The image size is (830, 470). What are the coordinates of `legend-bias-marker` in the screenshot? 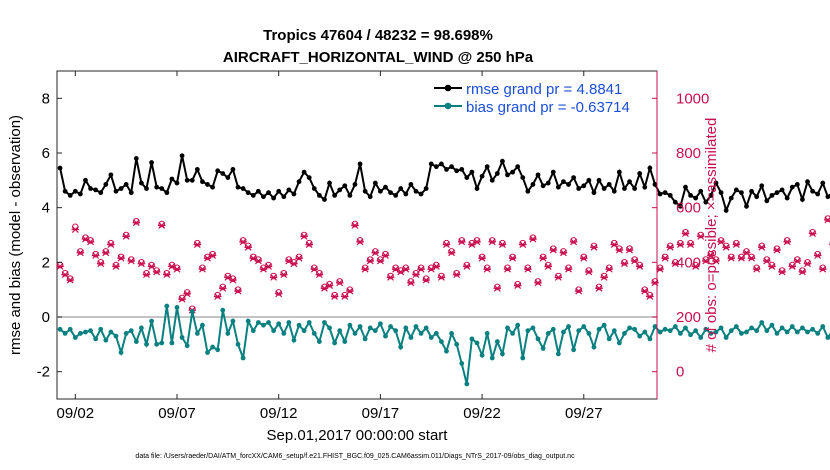 It's located at (448, 106).